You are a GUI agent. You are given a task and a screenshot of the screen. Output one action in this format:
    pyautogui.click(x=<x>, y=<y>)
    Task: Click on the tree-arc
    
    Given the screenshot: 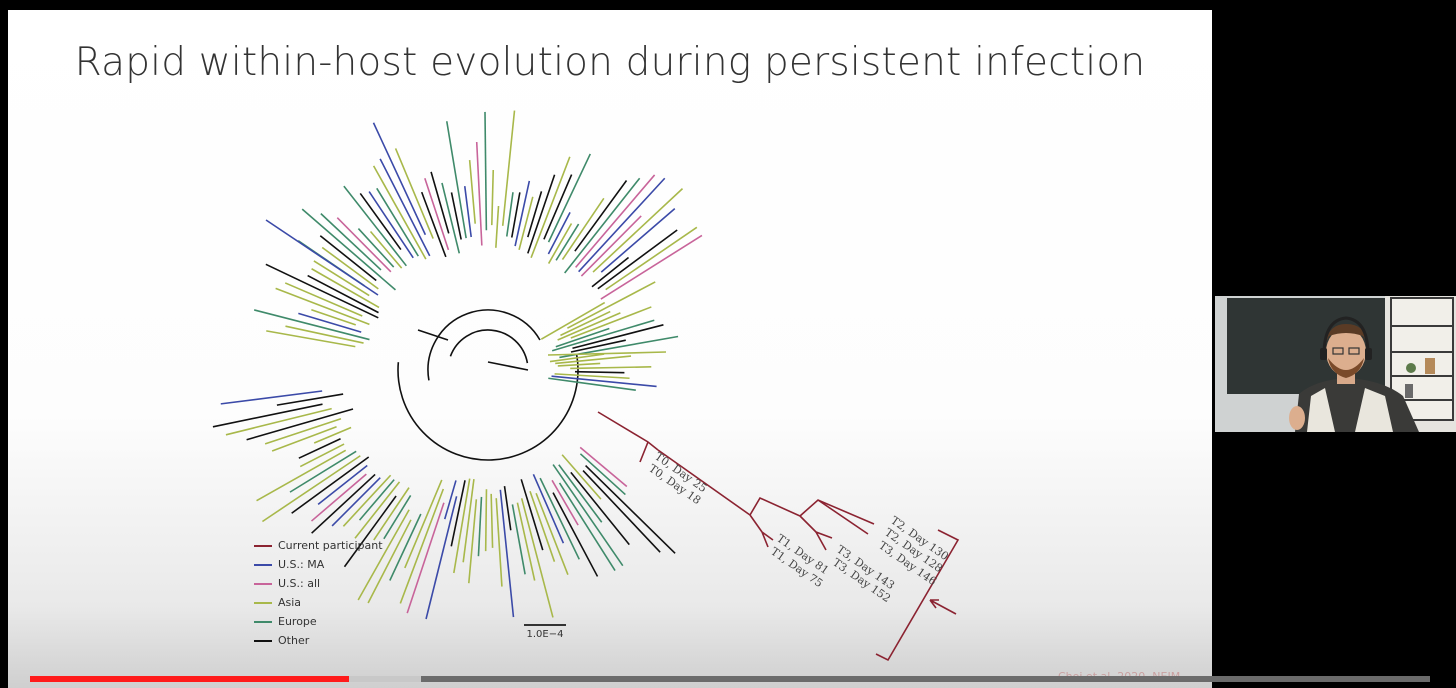 What is the action you would take?
    pyautogui.click(x=489, y=346)
    